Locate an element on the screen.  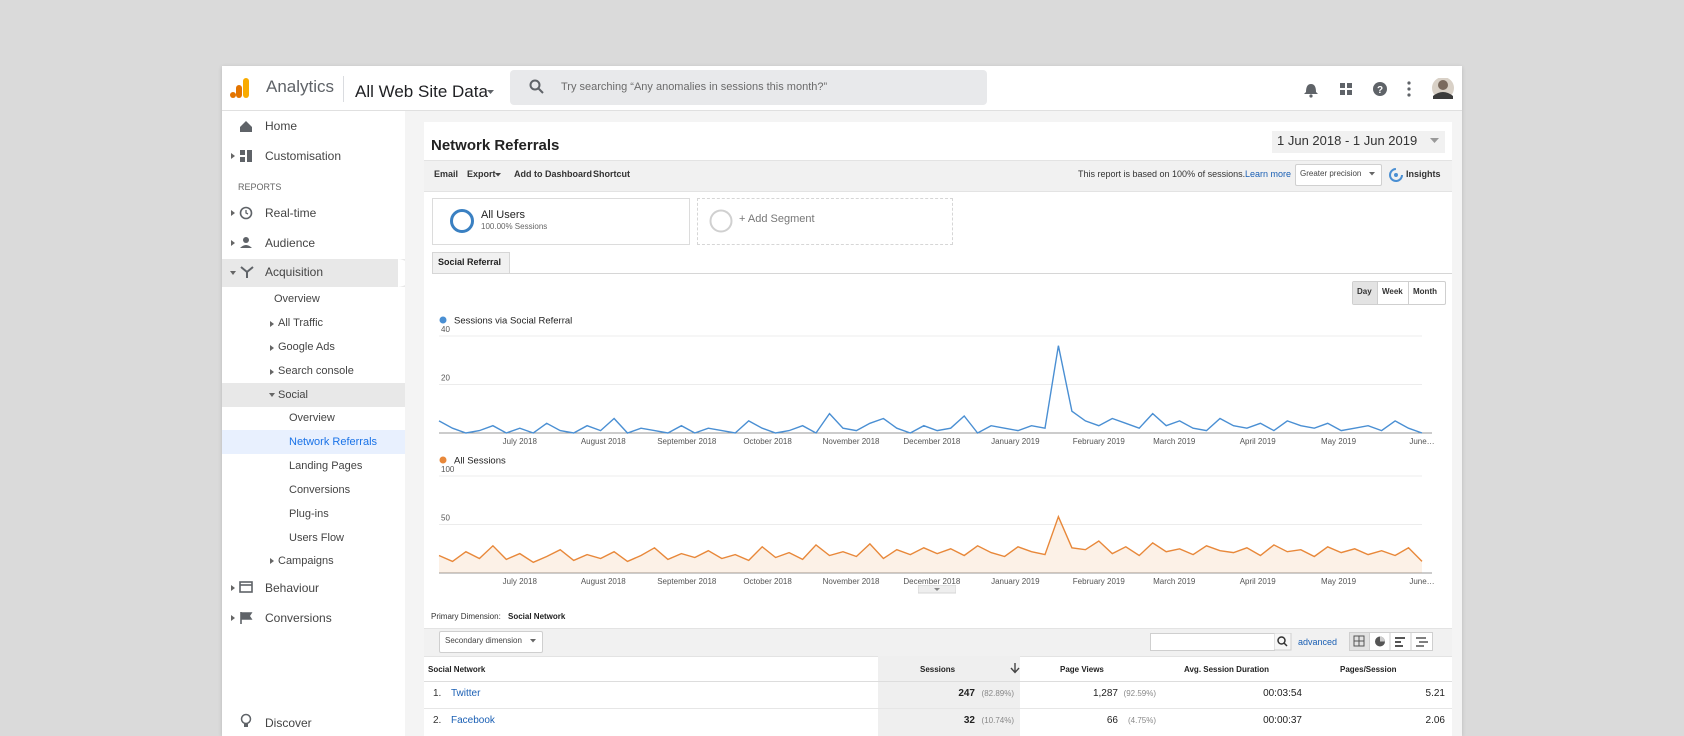
sorted-column is located at coordinates (949, 696).